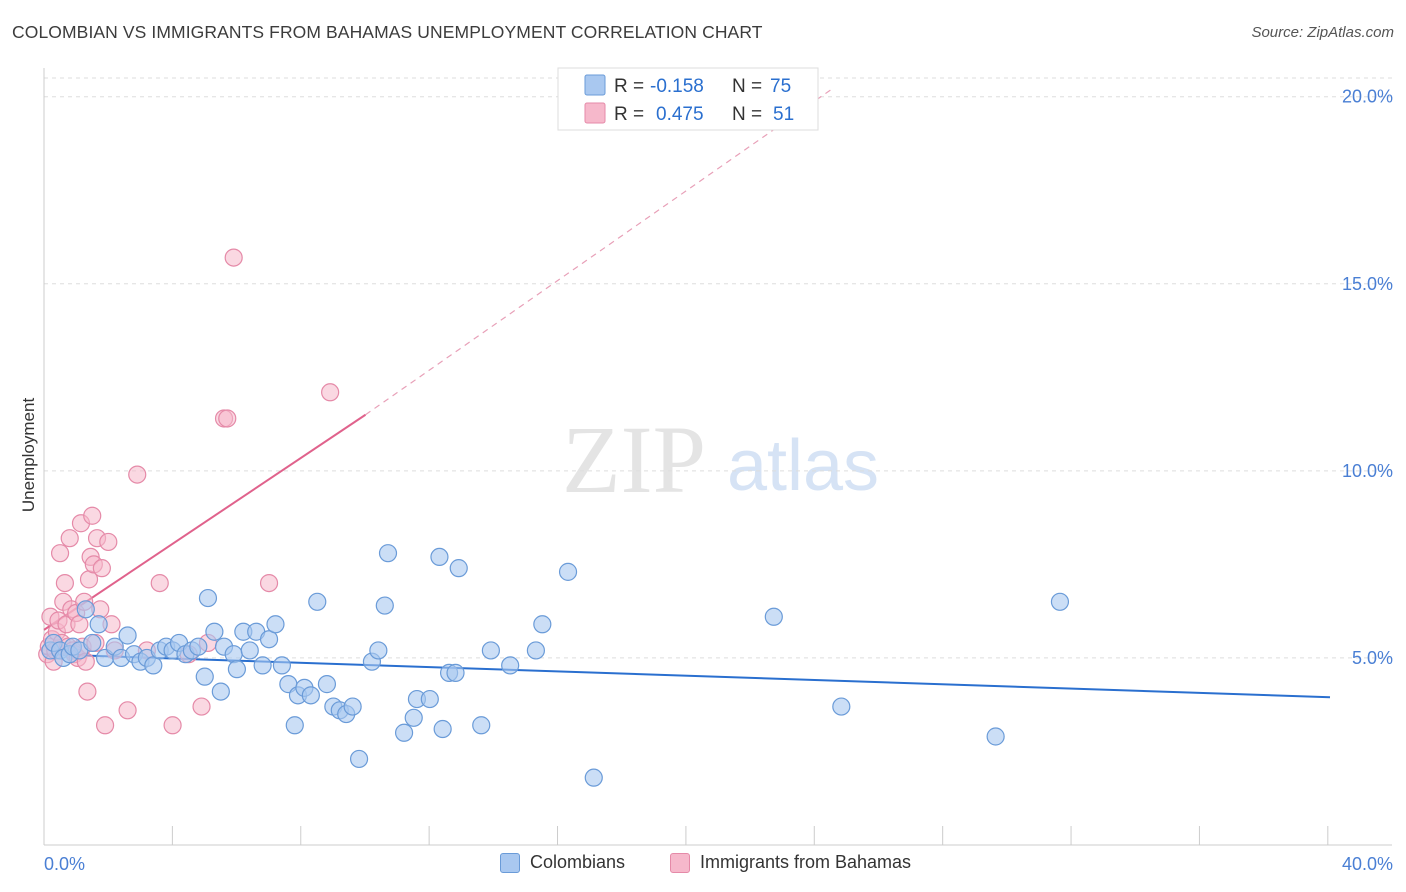 The width and height of the screenshot is (1406, 892). Describe the element at coordinates (677, 86) in the screenshot. I see `legend-r-value-1: -0.158` at that location.